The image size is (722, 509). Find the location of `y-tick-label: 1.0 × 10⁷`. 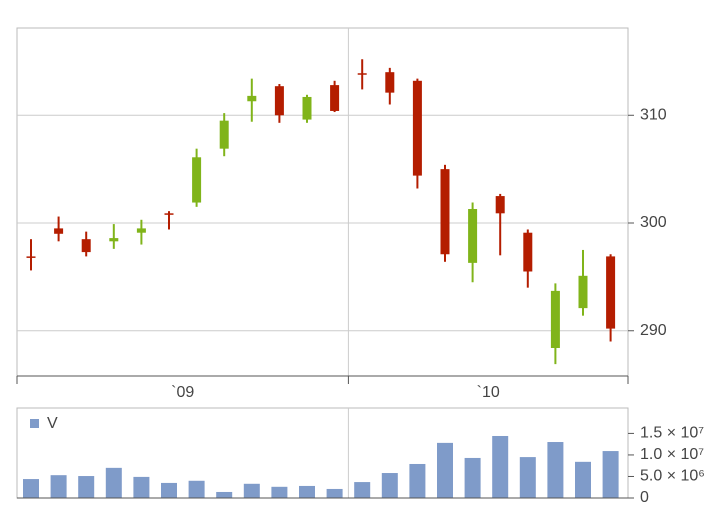

y-tick-label: 1.0 × 10⁷ is located at coordinates (672, 454).